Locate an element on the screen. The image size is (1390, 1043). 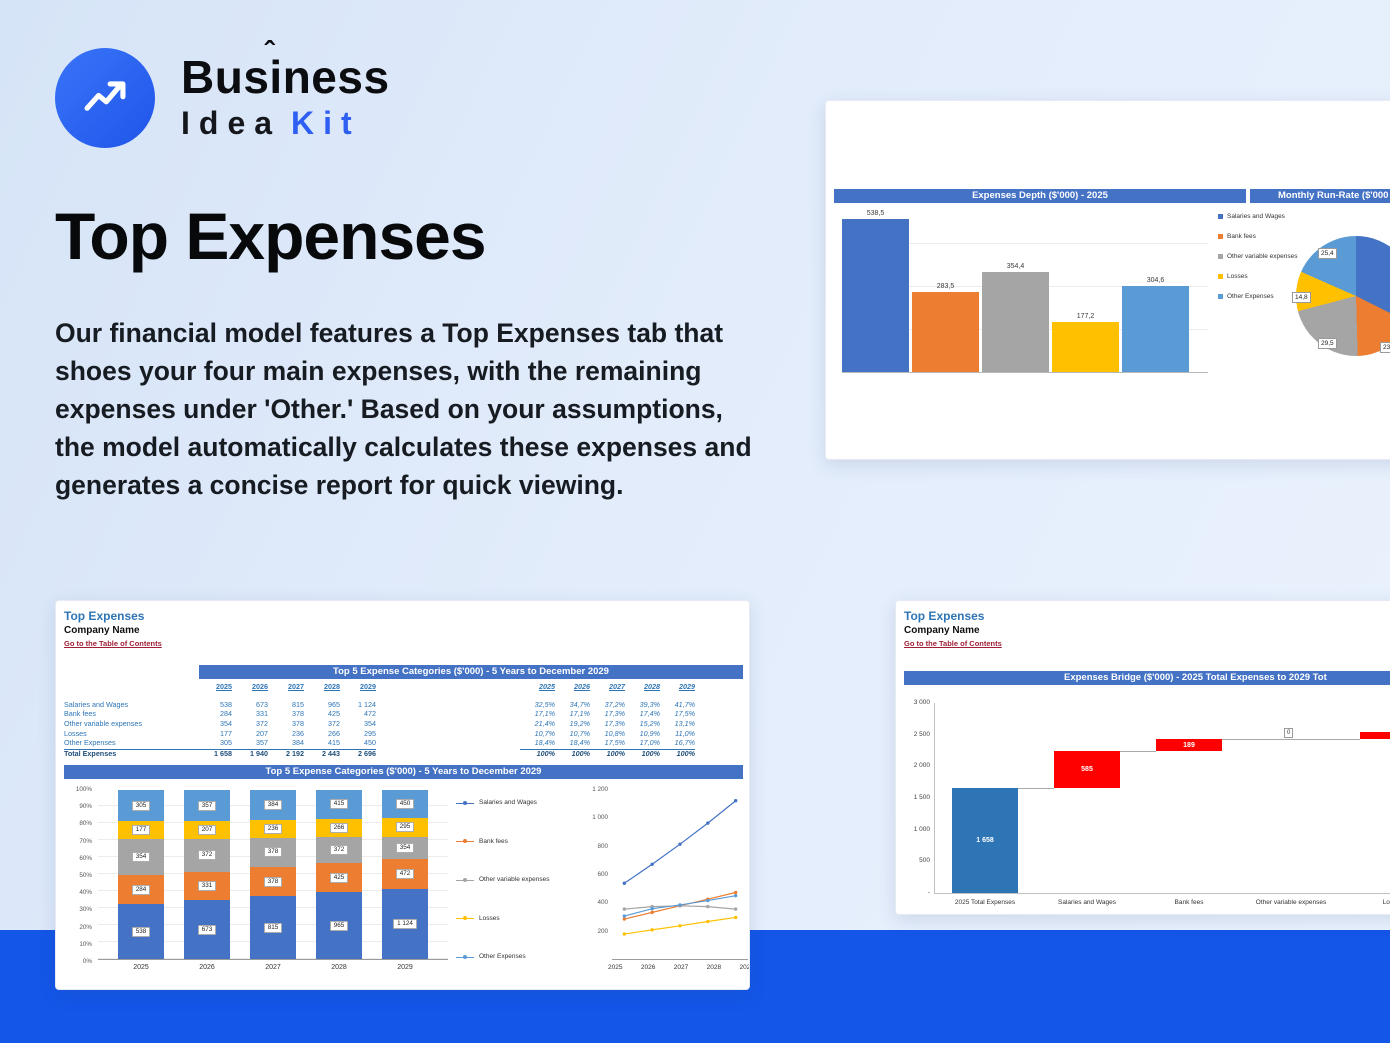
percent-cell: 32,5% is located at coordinates (544, 704).